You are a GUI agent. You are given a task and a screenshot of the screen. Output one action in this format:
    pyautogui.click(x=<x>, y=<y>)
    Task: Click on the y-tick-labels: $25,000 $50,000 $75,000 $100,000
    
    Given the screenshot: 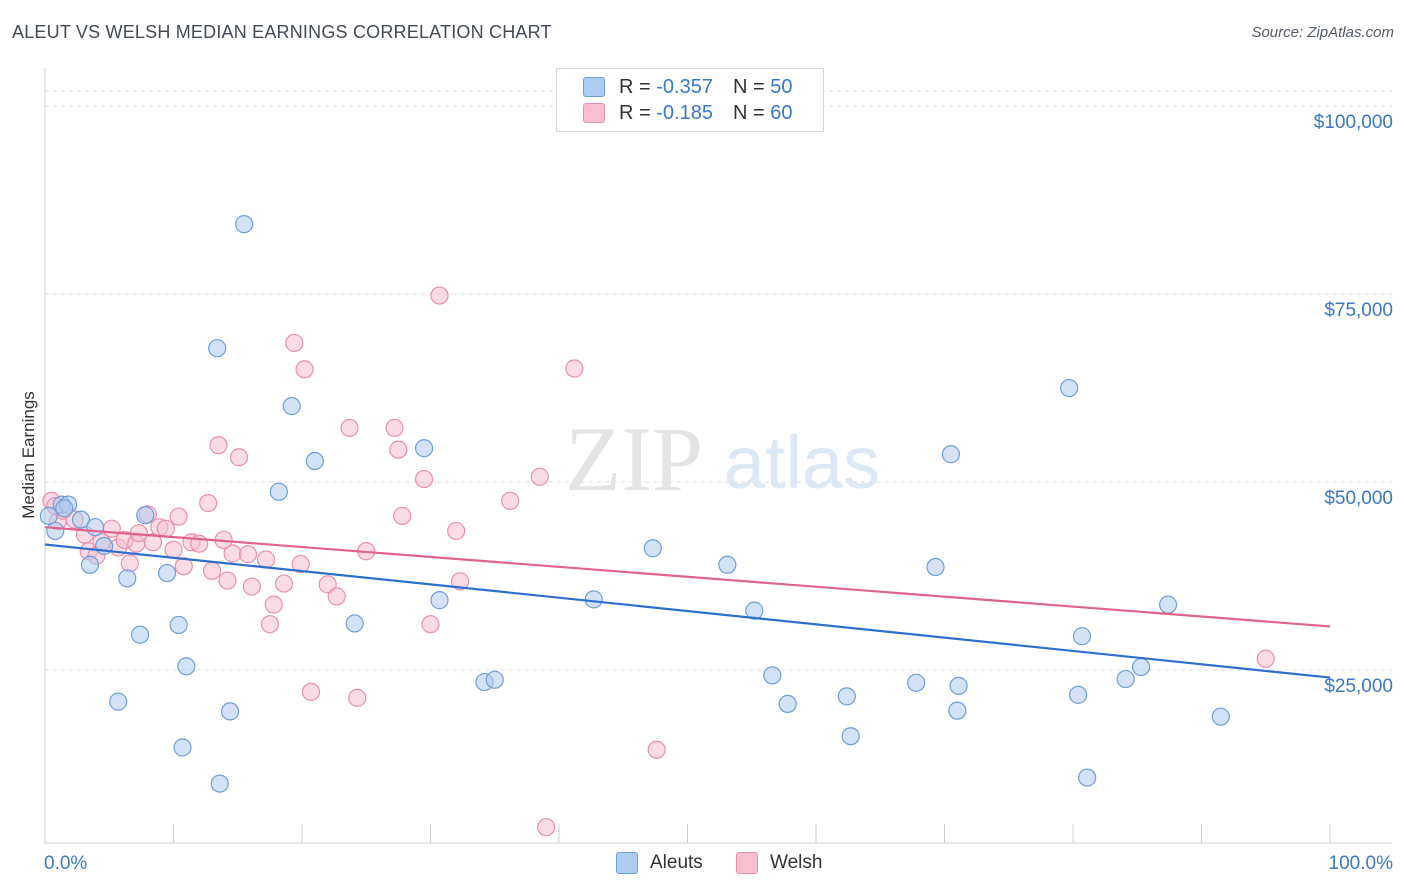 What is the action you would take?
    pyautogui.click(x=1353, y=404)
    